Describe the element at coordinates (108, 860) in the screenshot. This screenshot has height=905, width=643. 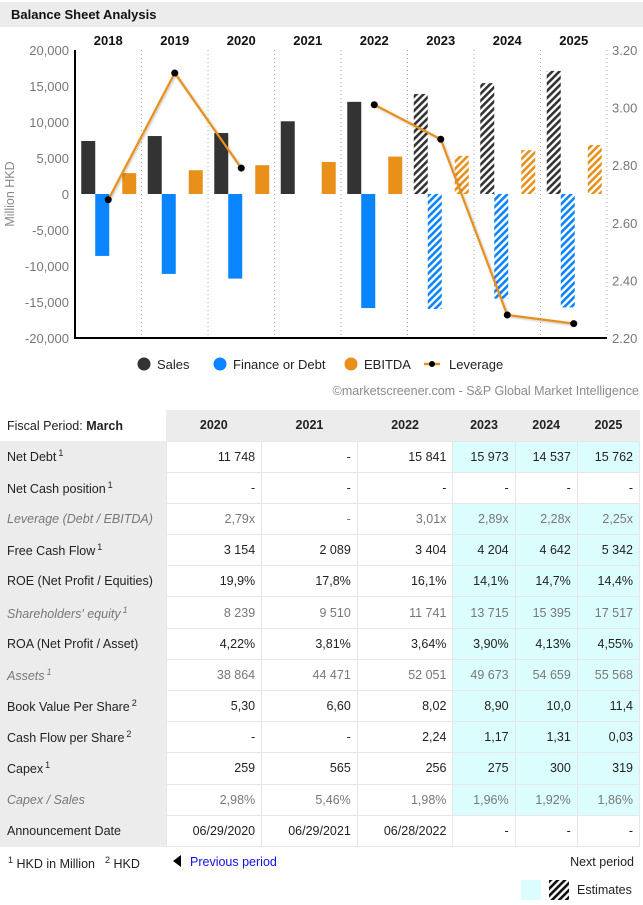
I see `footnote-2-marker: 2` at that location.